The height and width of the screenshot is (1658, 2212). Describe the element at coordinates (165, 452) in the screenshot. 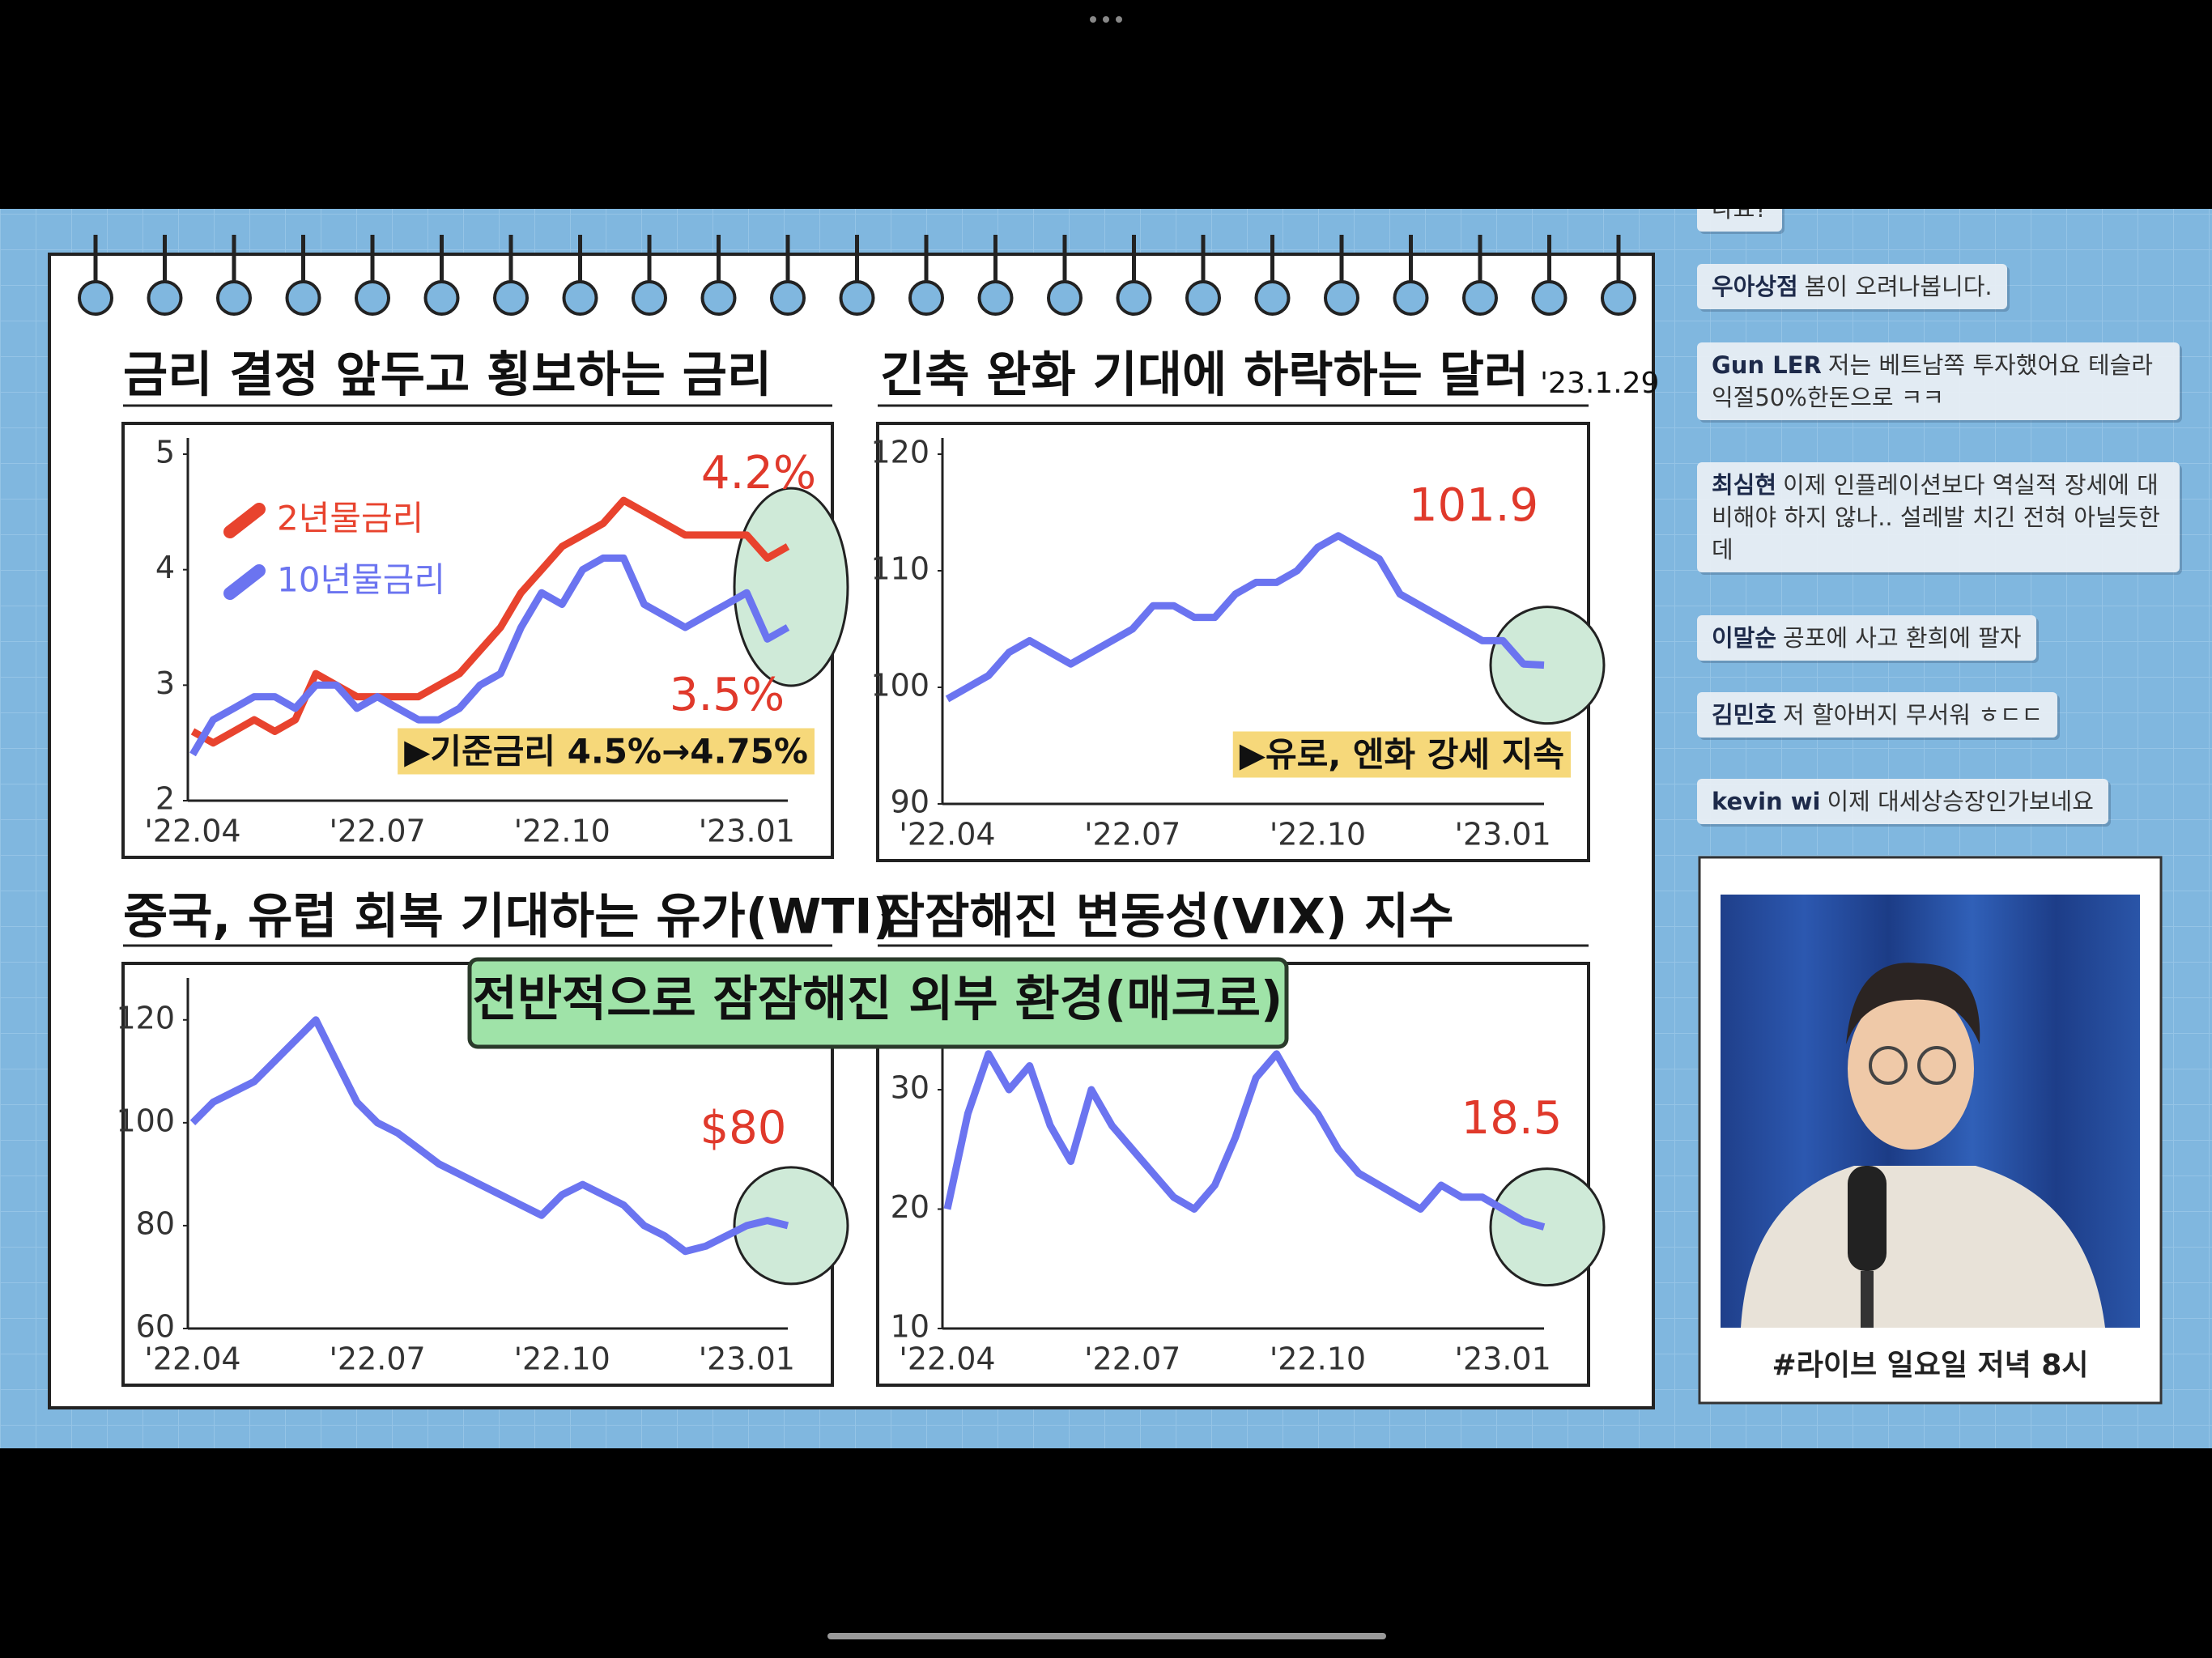

I see `y-tick-label: 5` at that location.